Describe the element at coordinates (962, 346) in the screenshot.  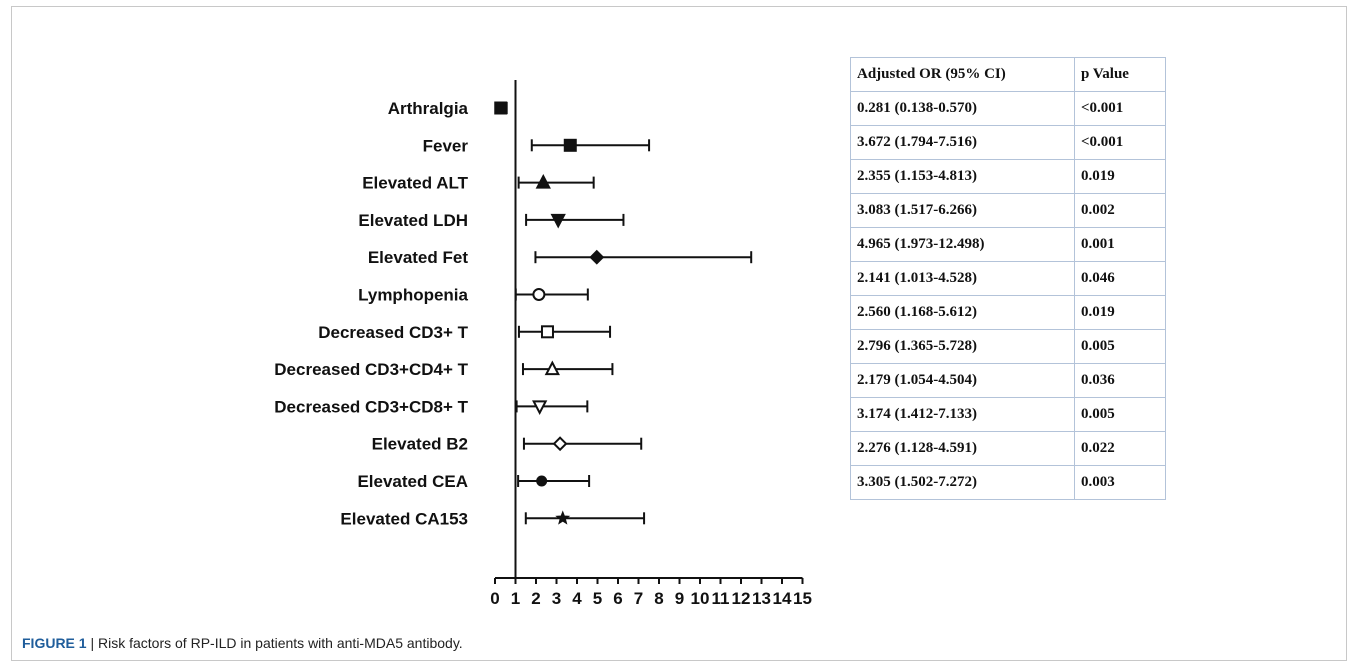
I see `or-cell: 2.796 (1.365-5.728)` at that location.